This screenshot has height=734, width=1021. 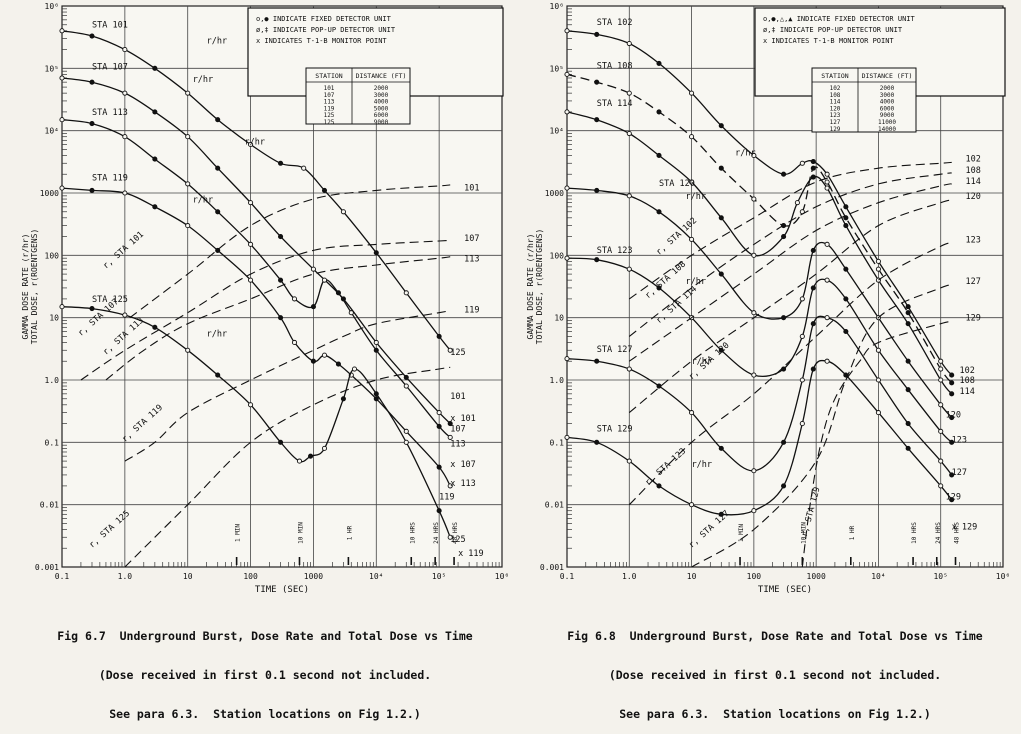 What do you see at coordinates (957, 533) in the screenshot?
I see `time-marker-label: 48 HRS` at bounding box center [957, 533].